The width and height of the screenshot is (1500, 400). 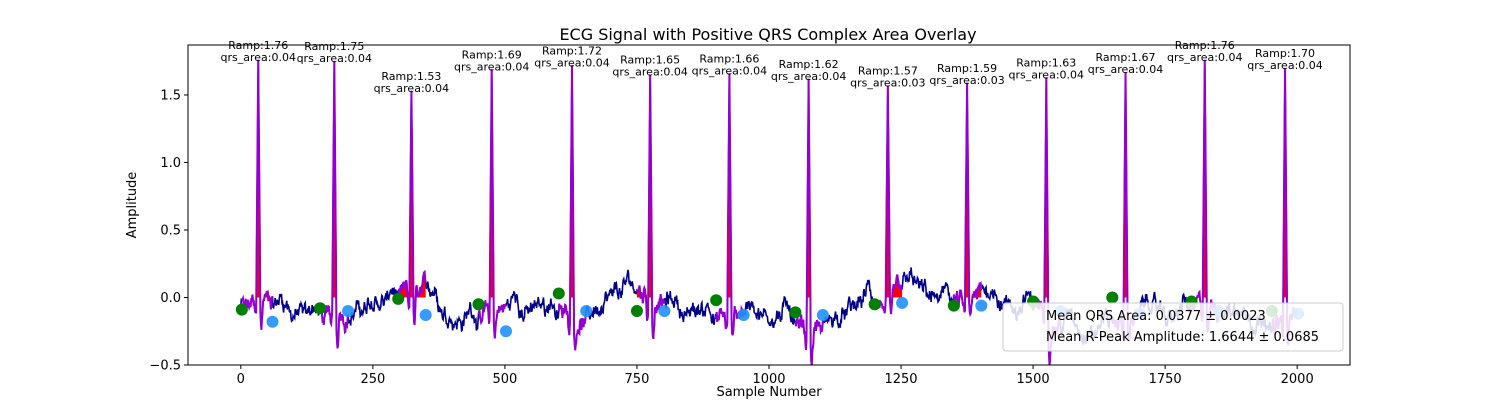 I want to click on r-peak-amplitude-label: Ramp:1.75, so click(x=334, y=46).